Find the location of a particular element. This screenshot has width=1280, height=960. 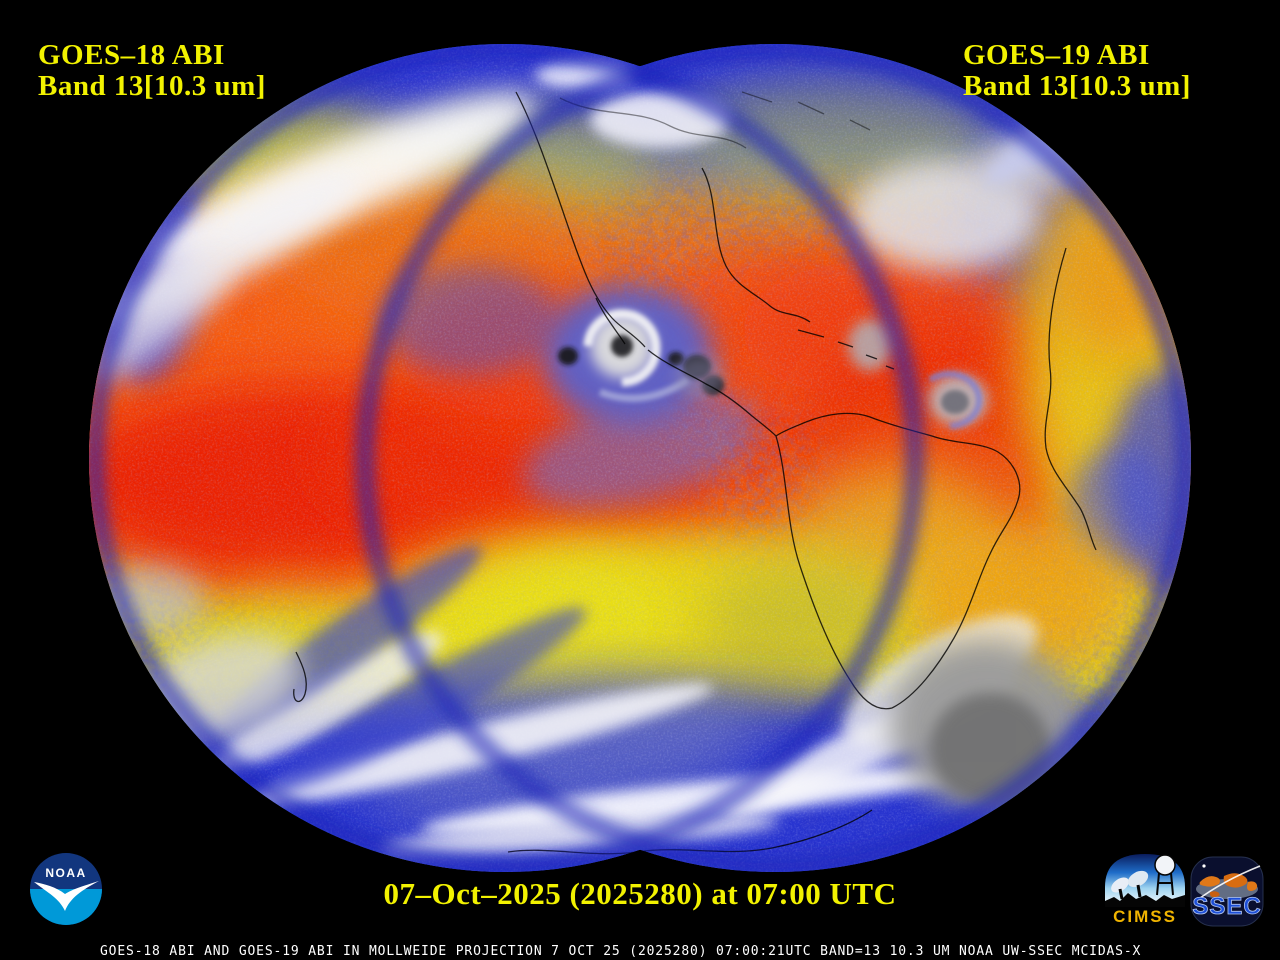

title-goes19-line2: Band 13[10.3 um] is located at coordinates (1077, 86).